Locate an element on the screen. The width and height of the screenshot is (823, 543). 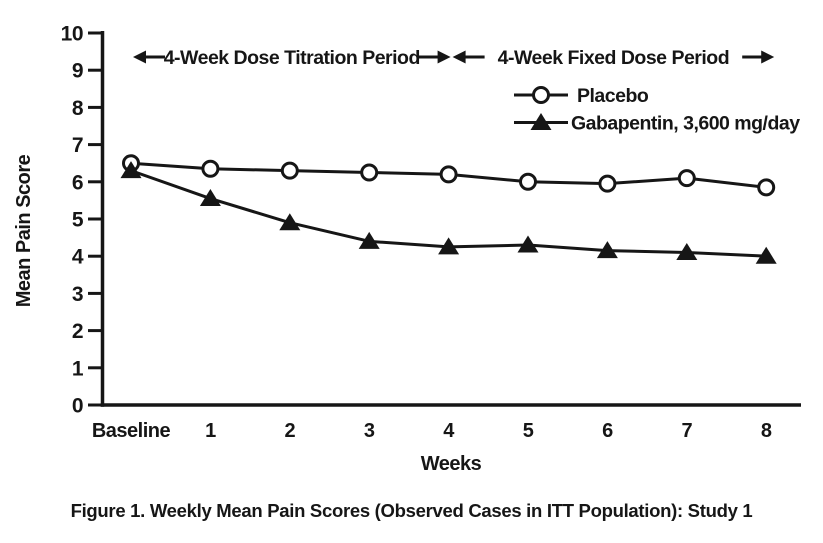
legend-label-gabapentin-3-600-mg-day: Gabapentin, 3,600 mg/day is located at coordinates (685, 124).